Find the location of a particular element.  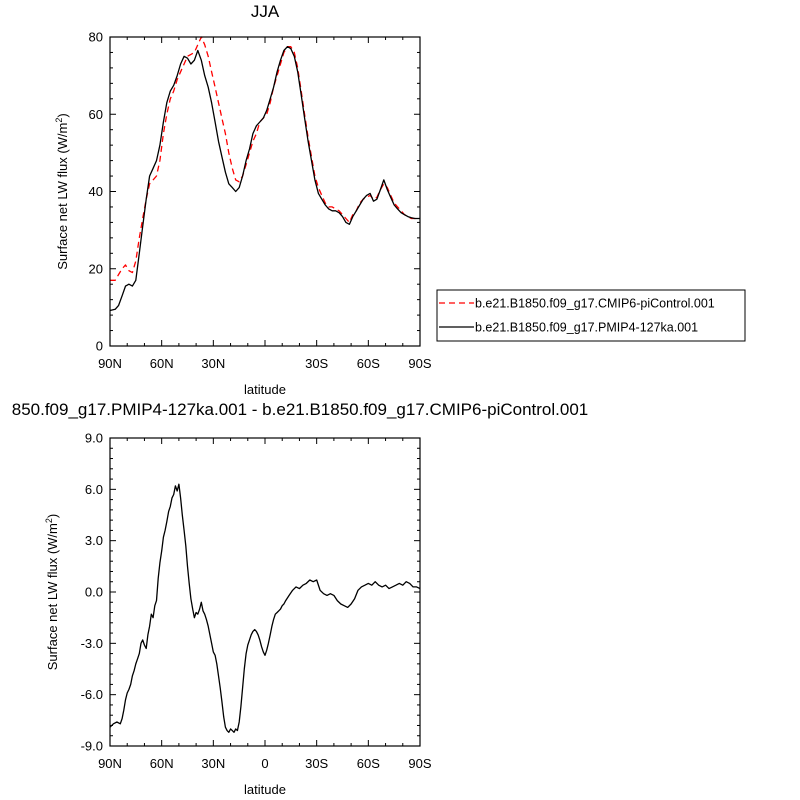

y-tick-label: 6.0 is located at coordinates (94, 489).